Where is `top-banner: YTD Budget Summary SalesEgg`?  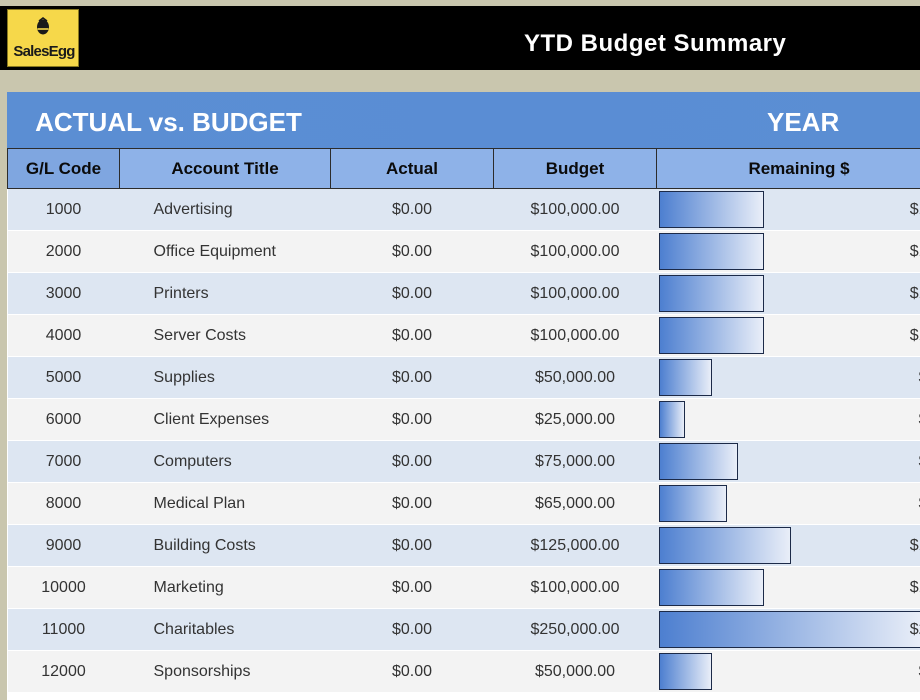
top-banner: YTD Budget Summary SalesEgg is located at coordinates (460, 39).